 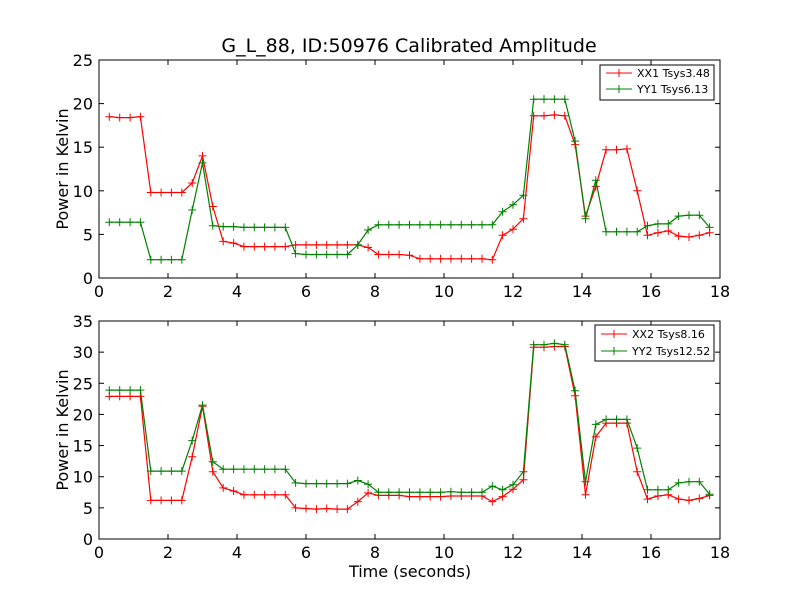 I want to click on bottom-x-tick-label: 16, so click(x=651, y=552).